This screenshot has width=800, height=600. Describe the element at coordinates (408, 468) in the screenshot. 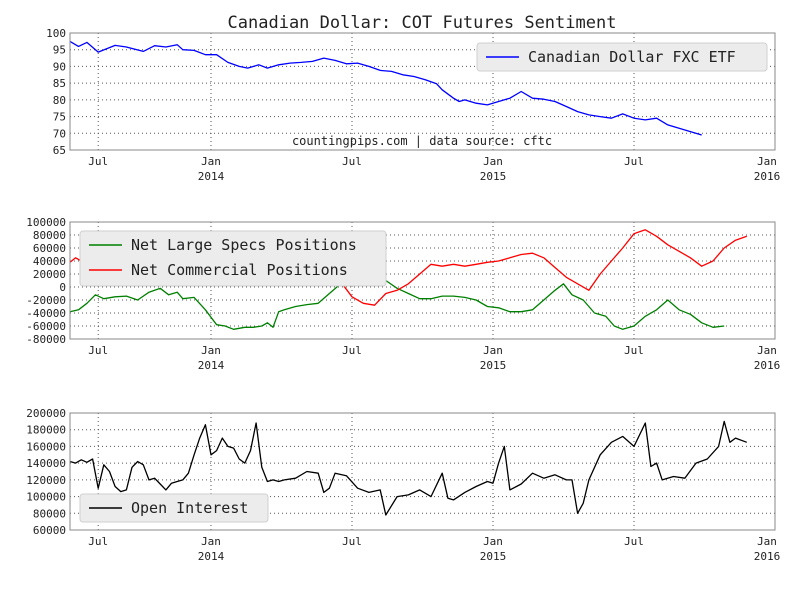

I see `series-line-open-interest` at that location.